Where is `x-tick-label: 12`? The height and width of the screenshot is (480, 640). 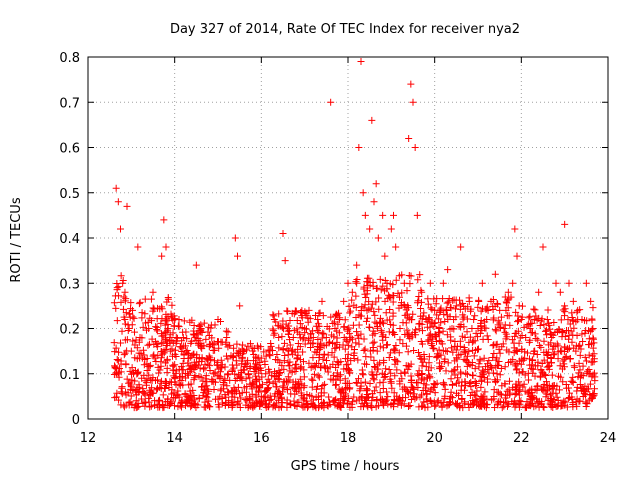 x-tick-label: 12 is located at coordinates (88, 438).